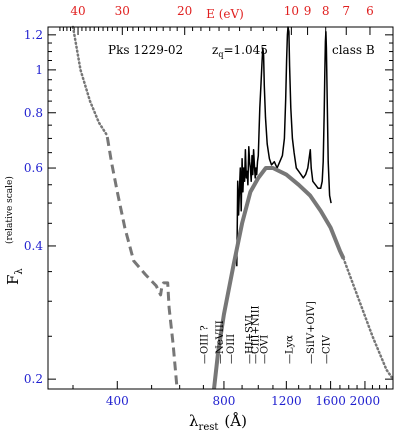 The height and width of the screenshot is (436, 415). Describe the element at coordinates (264, 349) in the screenshot. I see `line-label: —OVI` at that location.